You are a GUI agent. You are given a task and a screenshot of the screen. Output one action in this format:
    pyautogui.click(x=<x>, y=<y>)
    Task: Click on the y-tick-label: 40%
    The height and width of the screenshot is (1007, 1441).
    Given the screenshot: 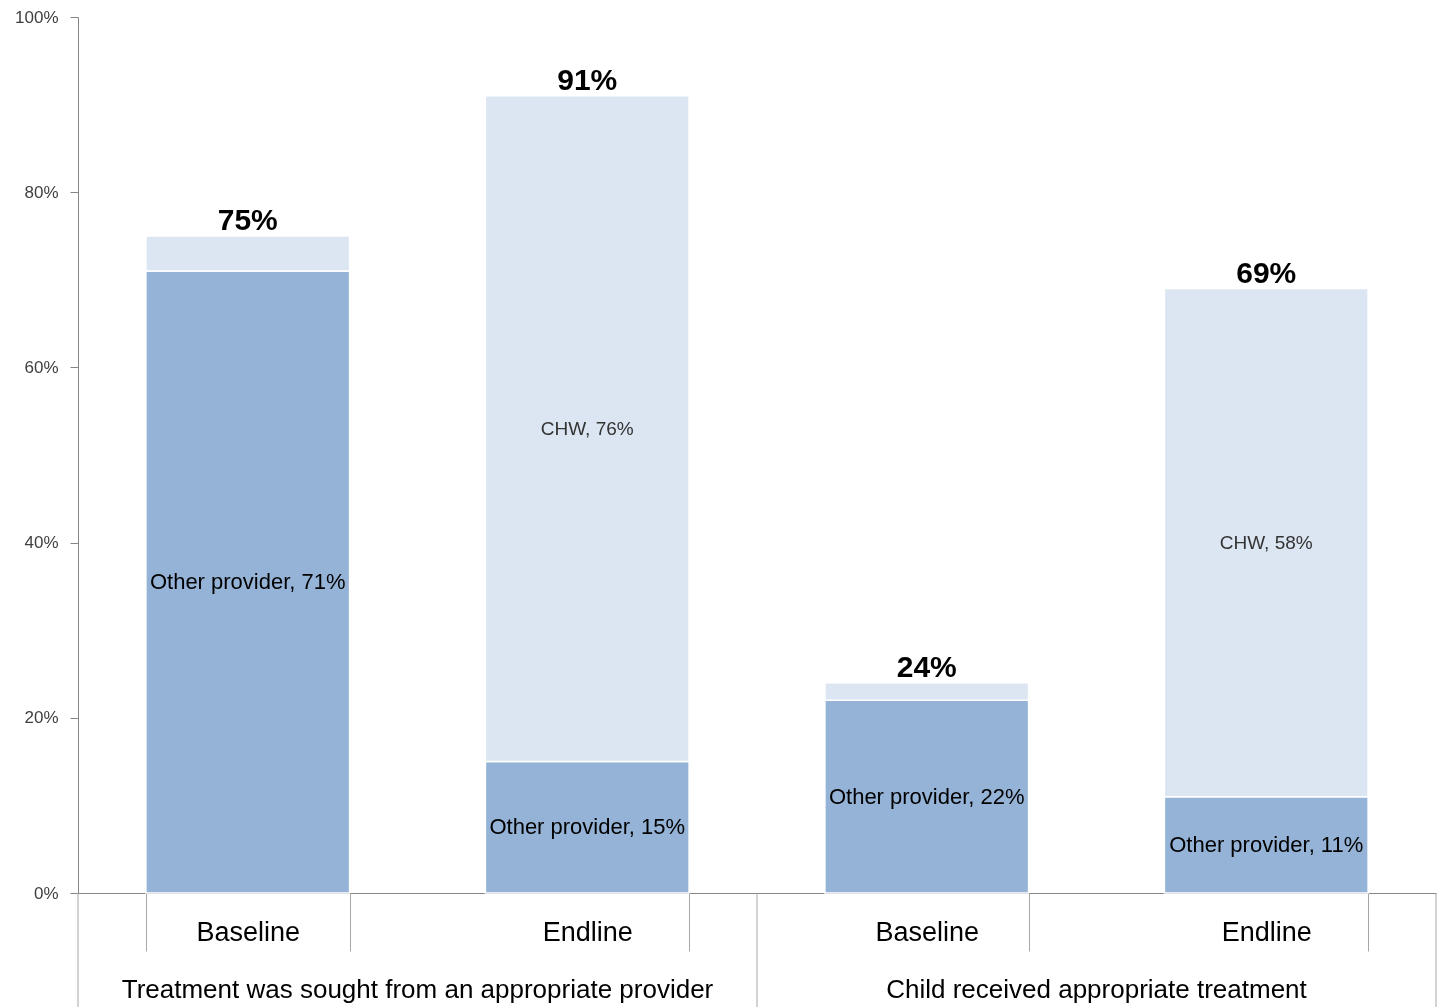 What is the action you would take?
    pyautogui.click(x=41, y=543)
    